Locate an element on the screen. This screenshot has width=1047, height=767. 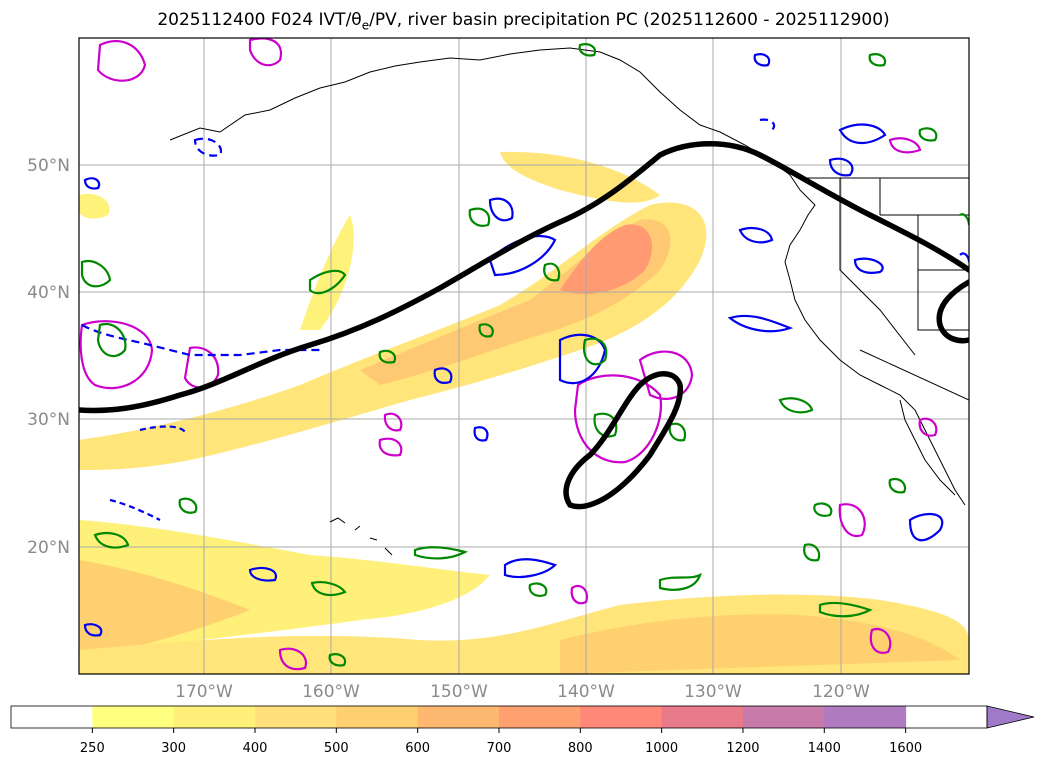
colorbar-tick-label: 400 is located at coordinates (255, 748).